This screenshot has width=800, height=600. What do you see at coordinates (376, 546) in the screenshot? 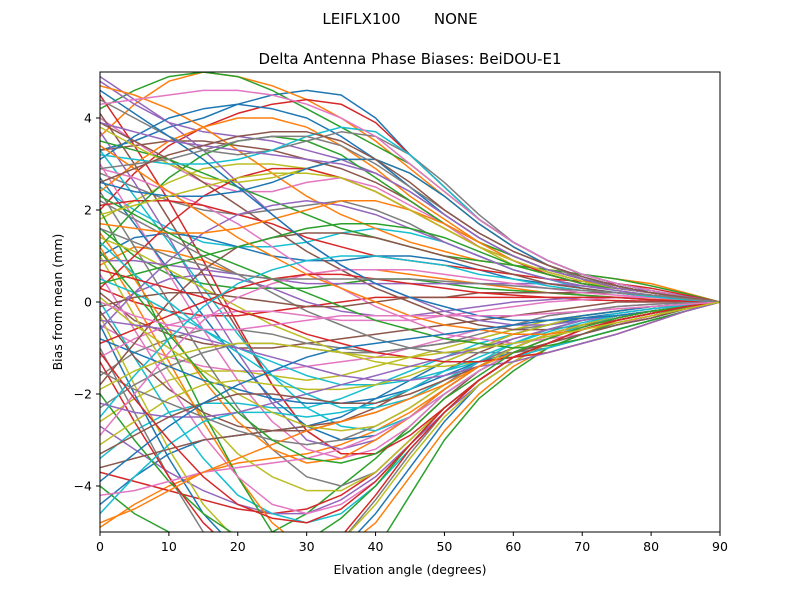
I see `x-tick-label-4: 40` at bounding box center [376, 546].